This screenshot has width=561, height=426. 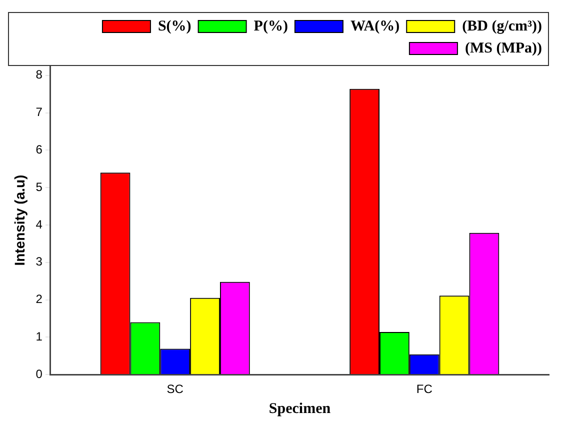 What do you see at coordinates (300, 408) in the screenshot?
I see `x-axis-title: Specimen` at bounding box center [300, 408].